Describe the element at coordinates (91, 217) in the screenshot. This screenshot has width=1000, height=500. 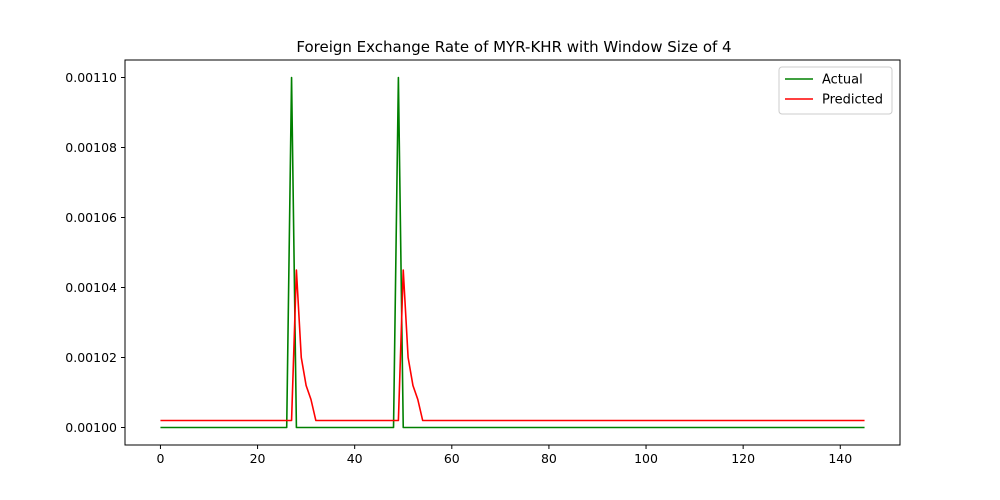
I see `y-tick-label: 0.00106` at that location.